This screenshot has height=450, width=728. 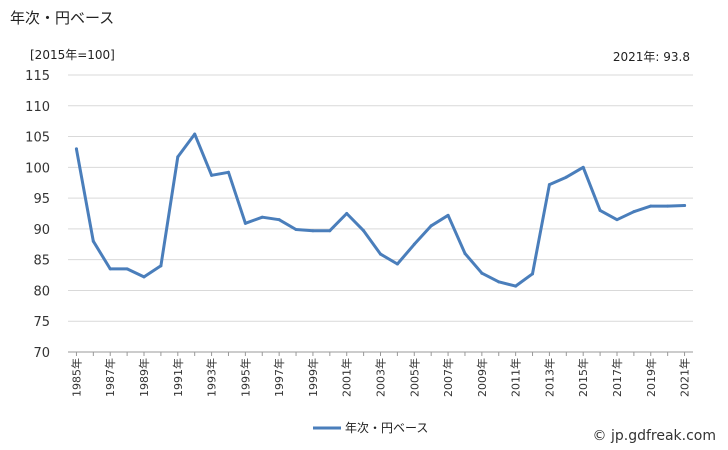 What do you see at coordinates (386, 428) in the screenshot?
I see `legend-label: 年次・円ベース` at bounding box center [386, 428].